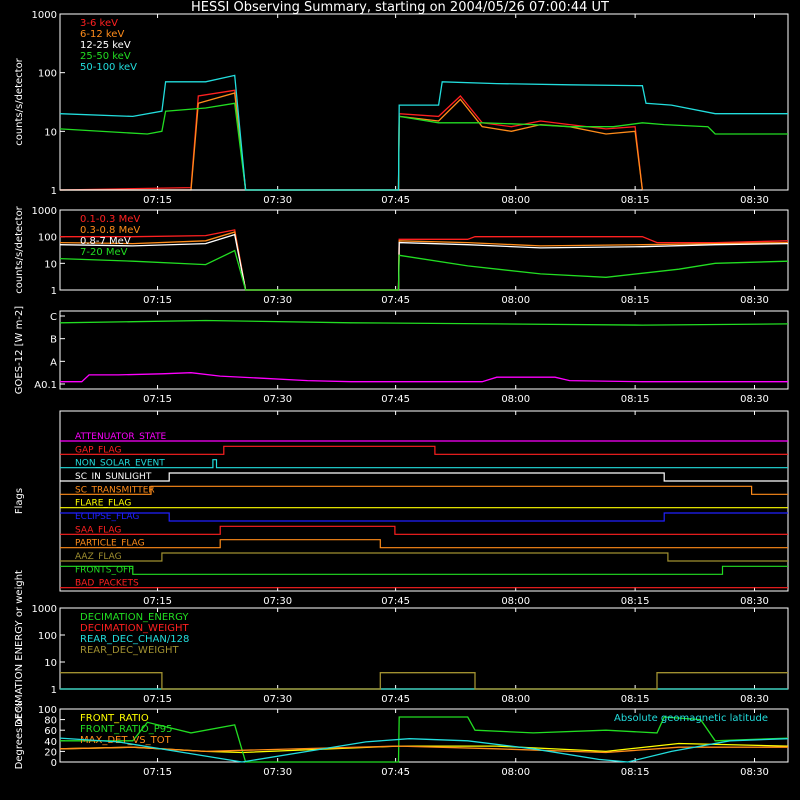  What do you see at coordinates (424, 450) in the screenshot?
I see `flag-line-gap-flag` at bounding box center [424, 450].